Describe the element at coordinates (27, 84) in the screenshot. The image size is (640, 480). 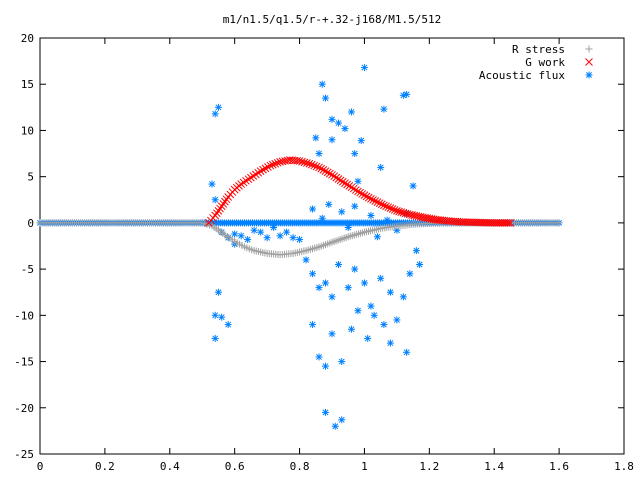
I see `y-tick-label: 15` at that location.